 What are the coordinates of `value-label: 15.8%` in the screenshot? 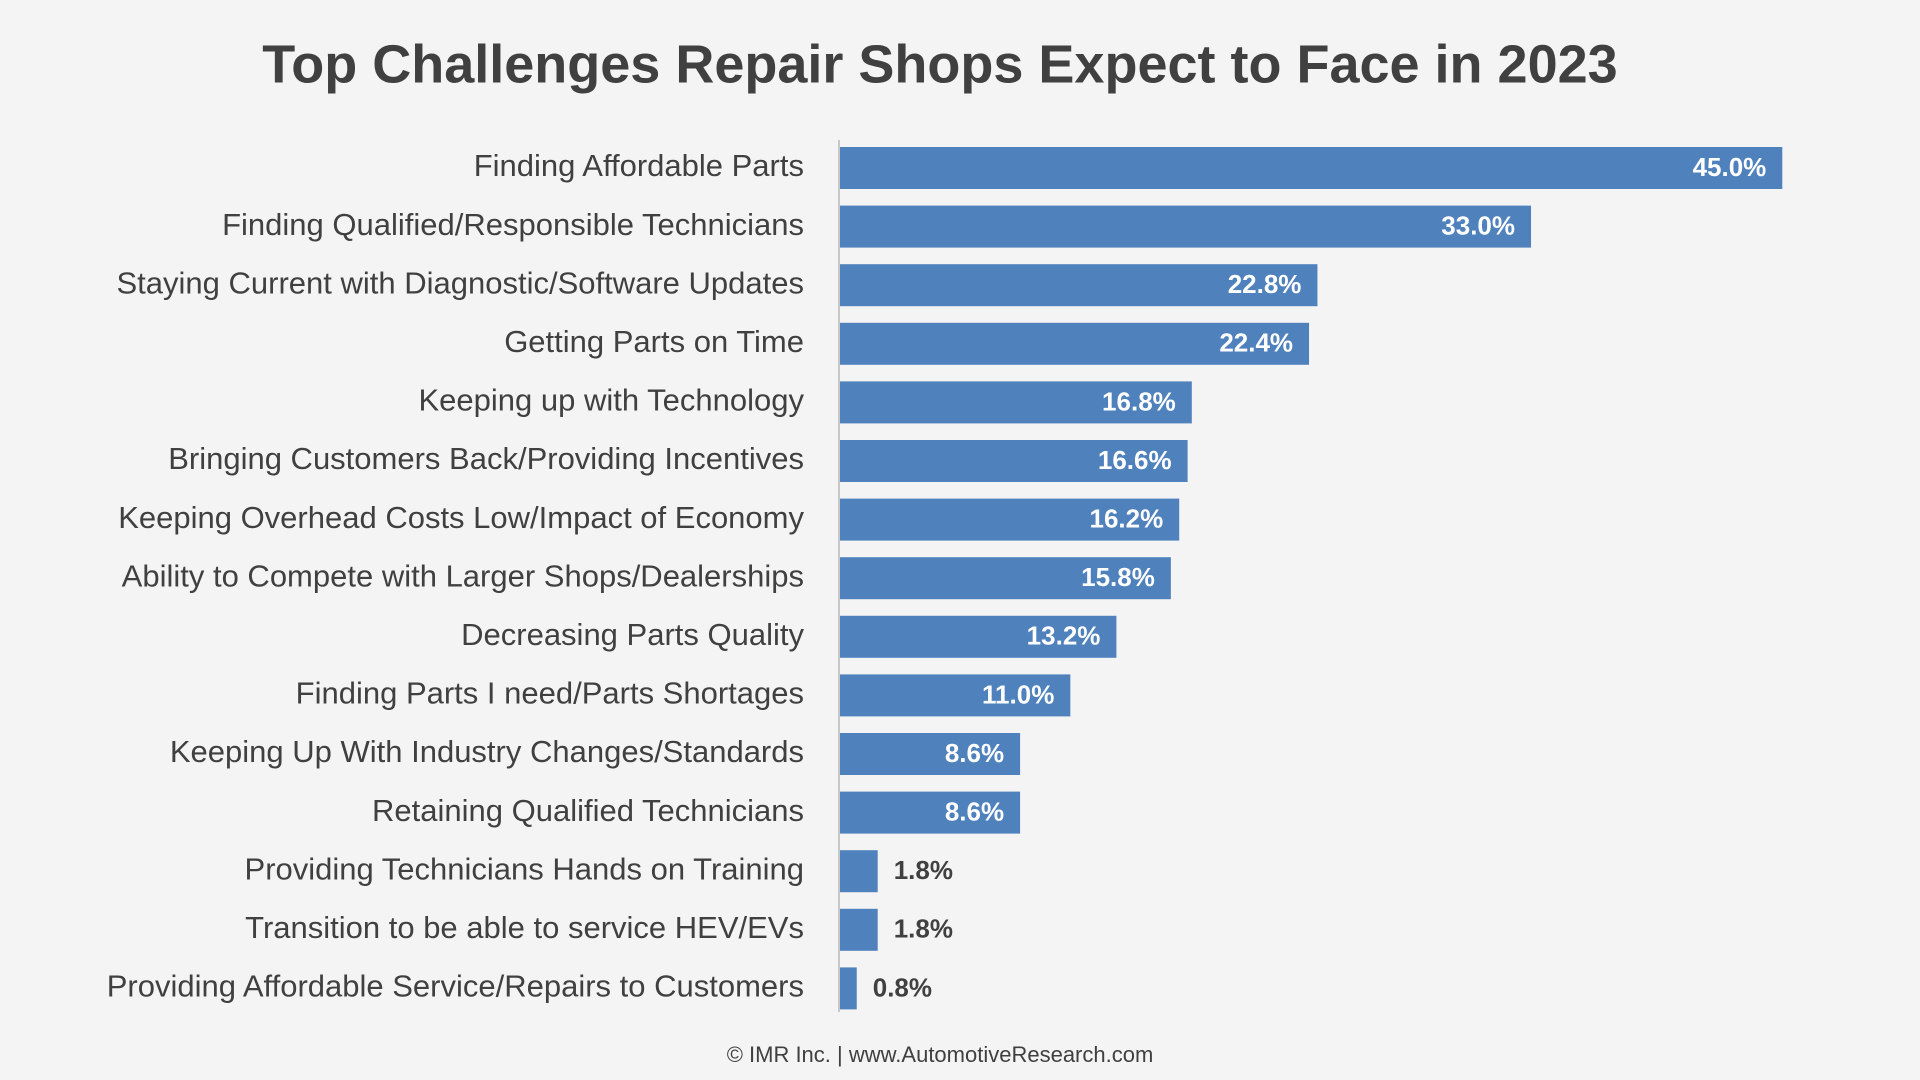 It's located at (1118, 577).